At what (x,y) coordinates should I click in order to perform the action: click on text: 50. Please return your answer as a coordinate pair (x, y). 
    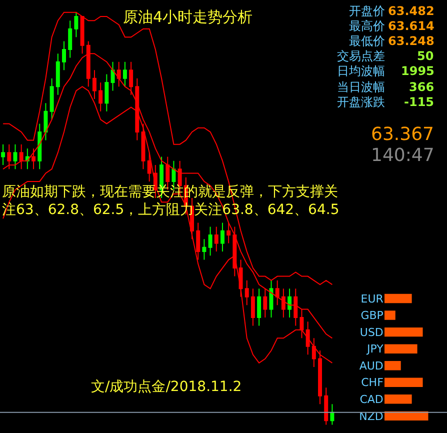
    Looking at the image, I should click on (425, 56).